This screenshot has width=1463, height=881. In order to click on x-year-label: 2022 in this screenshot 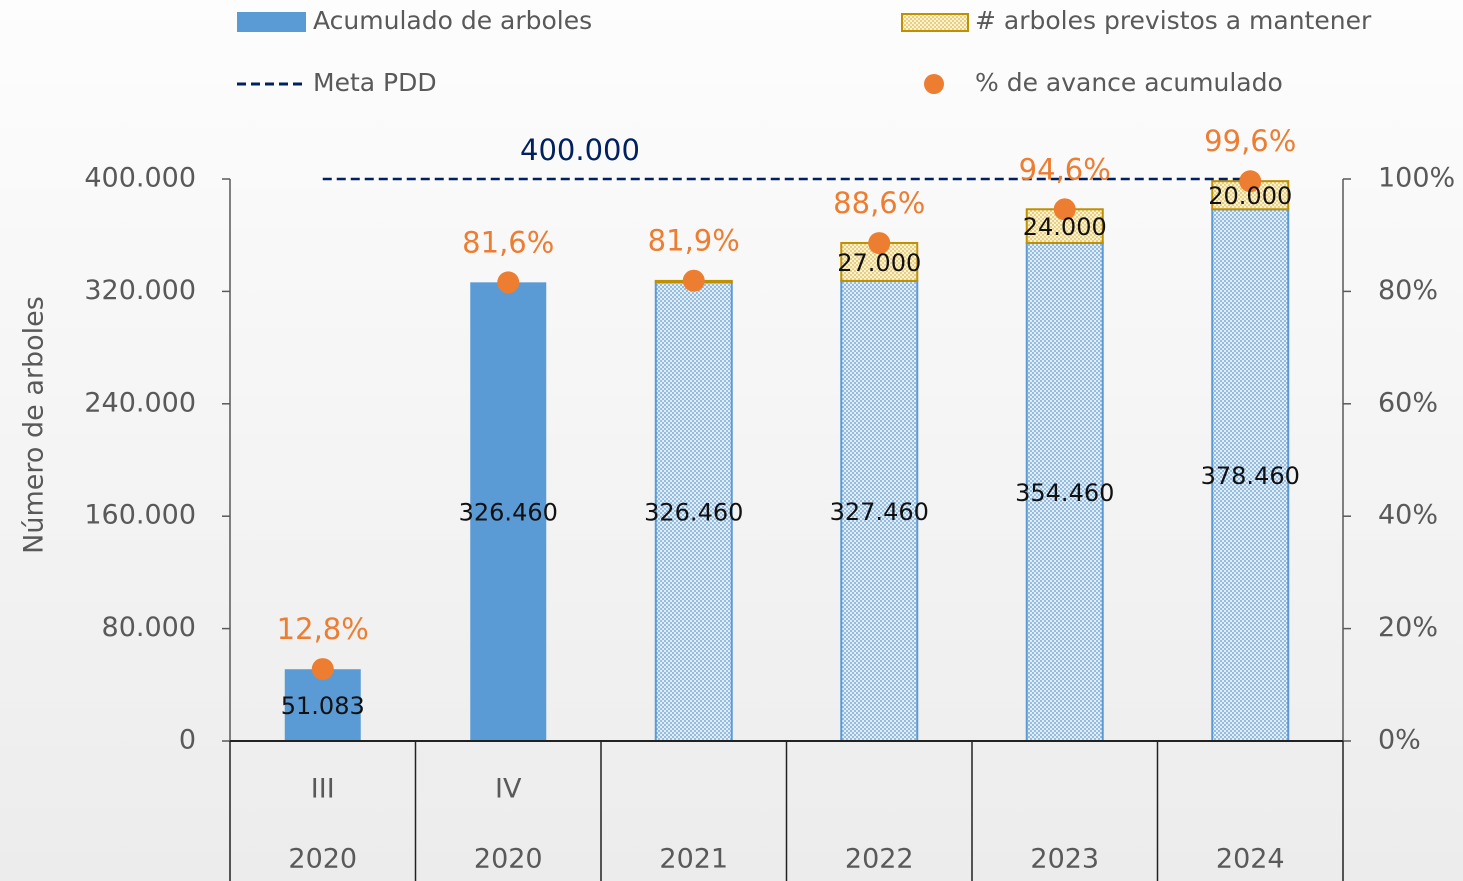, I will do `click(879, 859)`.